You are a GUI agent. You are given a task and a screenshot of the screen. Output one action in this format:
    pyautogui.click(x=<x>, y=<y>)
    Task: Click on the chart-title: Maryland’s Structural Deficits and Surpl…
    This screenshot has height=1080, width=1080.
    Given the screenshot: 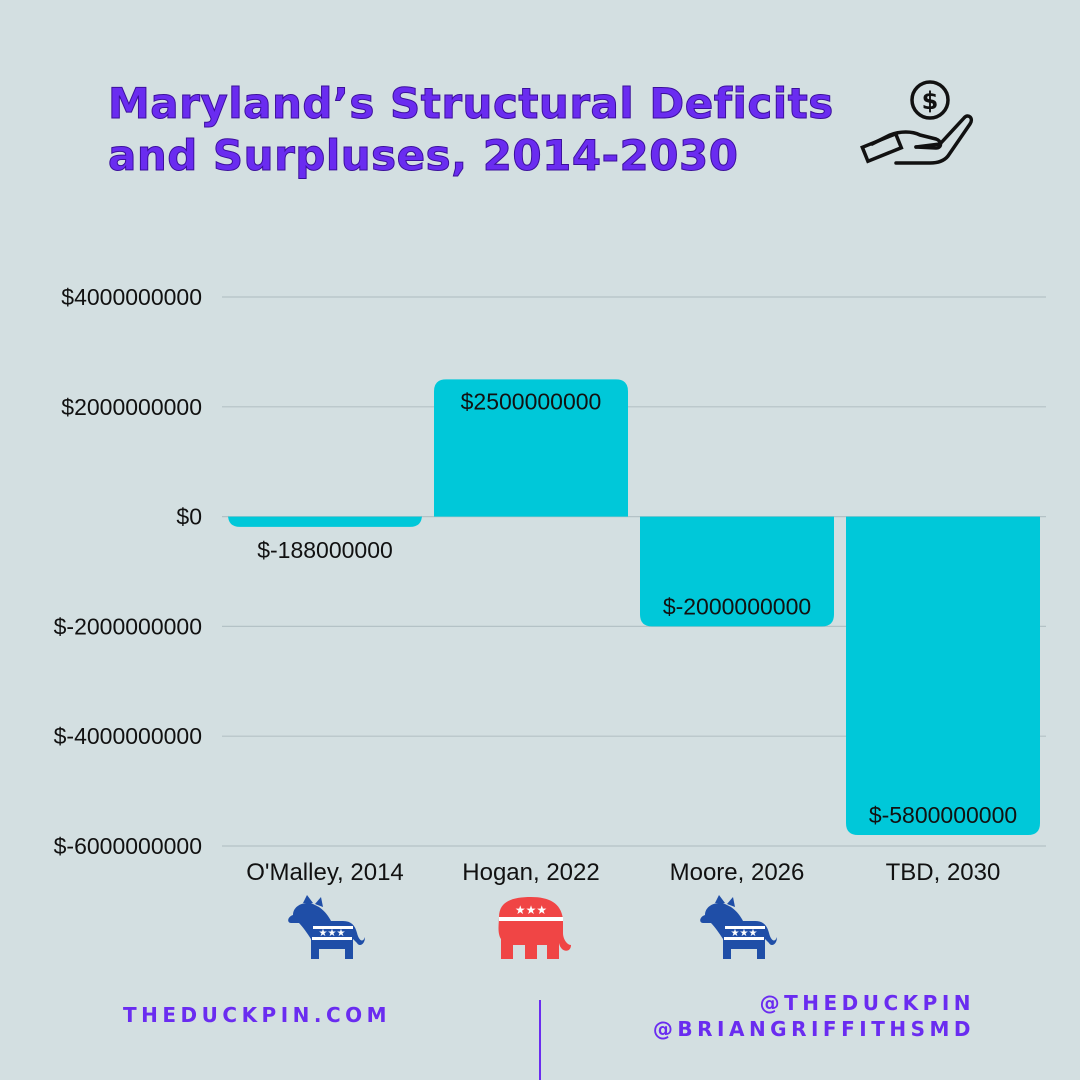 What is the action you would take?
    pyautogui.click(x=471, y=130)
    